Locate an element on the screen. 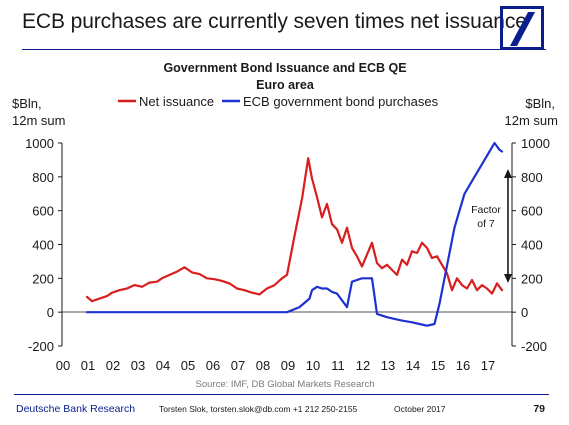 The height and width of the screenshot is (425, 569). y-tick-right-label: 400 is located at coordinates (532, 245).